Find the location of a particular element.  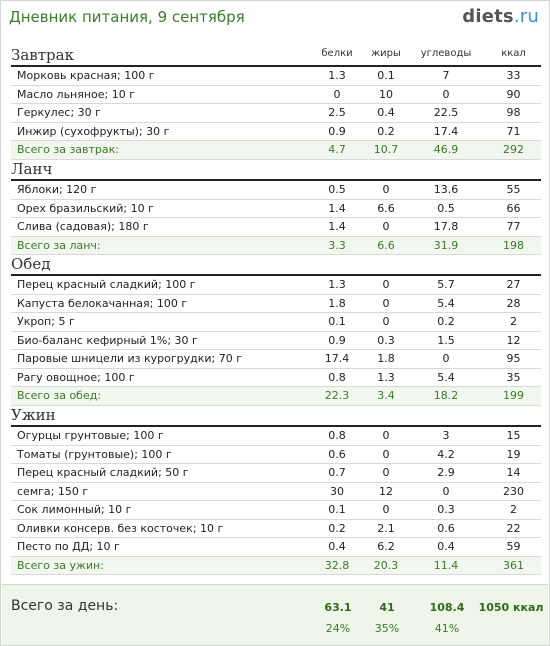

food-row: Слива (садовая); 180 г 1.4 0 17.8 77 is located at coordinates (276, 226).